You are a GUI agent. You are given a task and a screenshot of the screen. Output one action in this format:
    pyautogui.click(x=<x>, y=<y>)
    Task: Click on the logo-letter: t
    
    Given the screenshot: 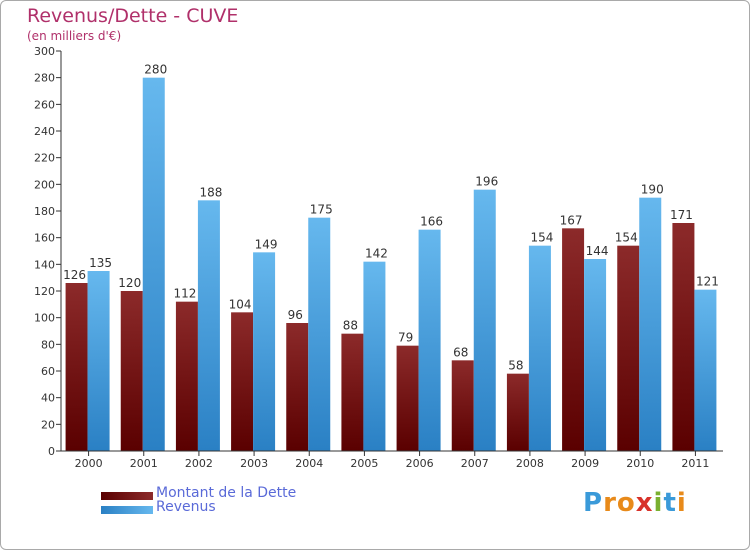 What is the action you would take?
    pyautogui.click(x=670, y=503)
    